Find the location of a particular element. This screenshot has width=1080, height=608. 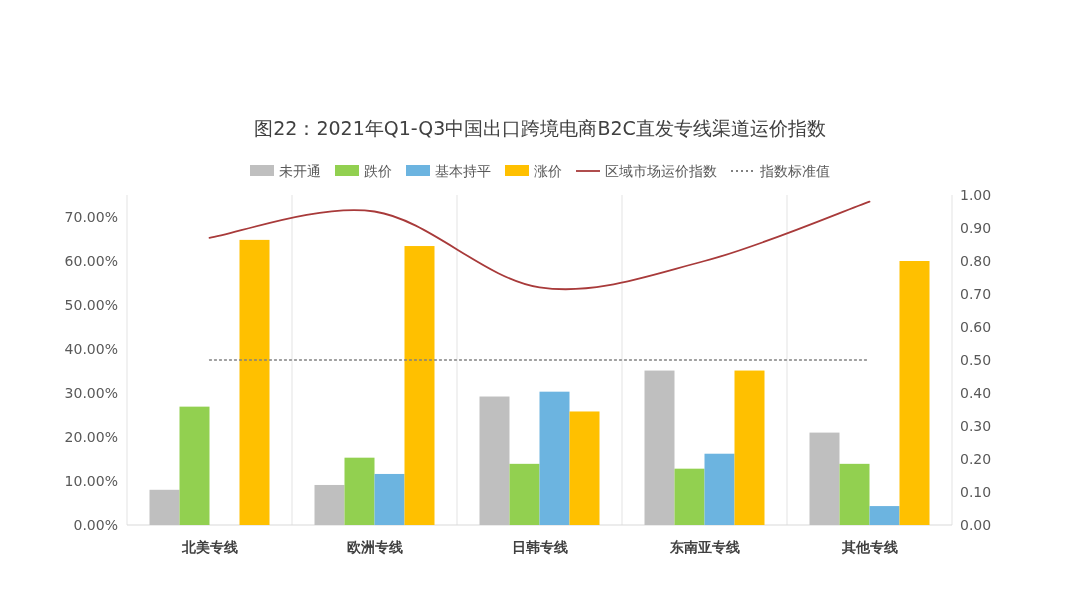

chart-title: 图22：2021年Q1-Q3中国出口跨境电商B2C直发专线渠道运价指数 is located at coordinates (540, 128).